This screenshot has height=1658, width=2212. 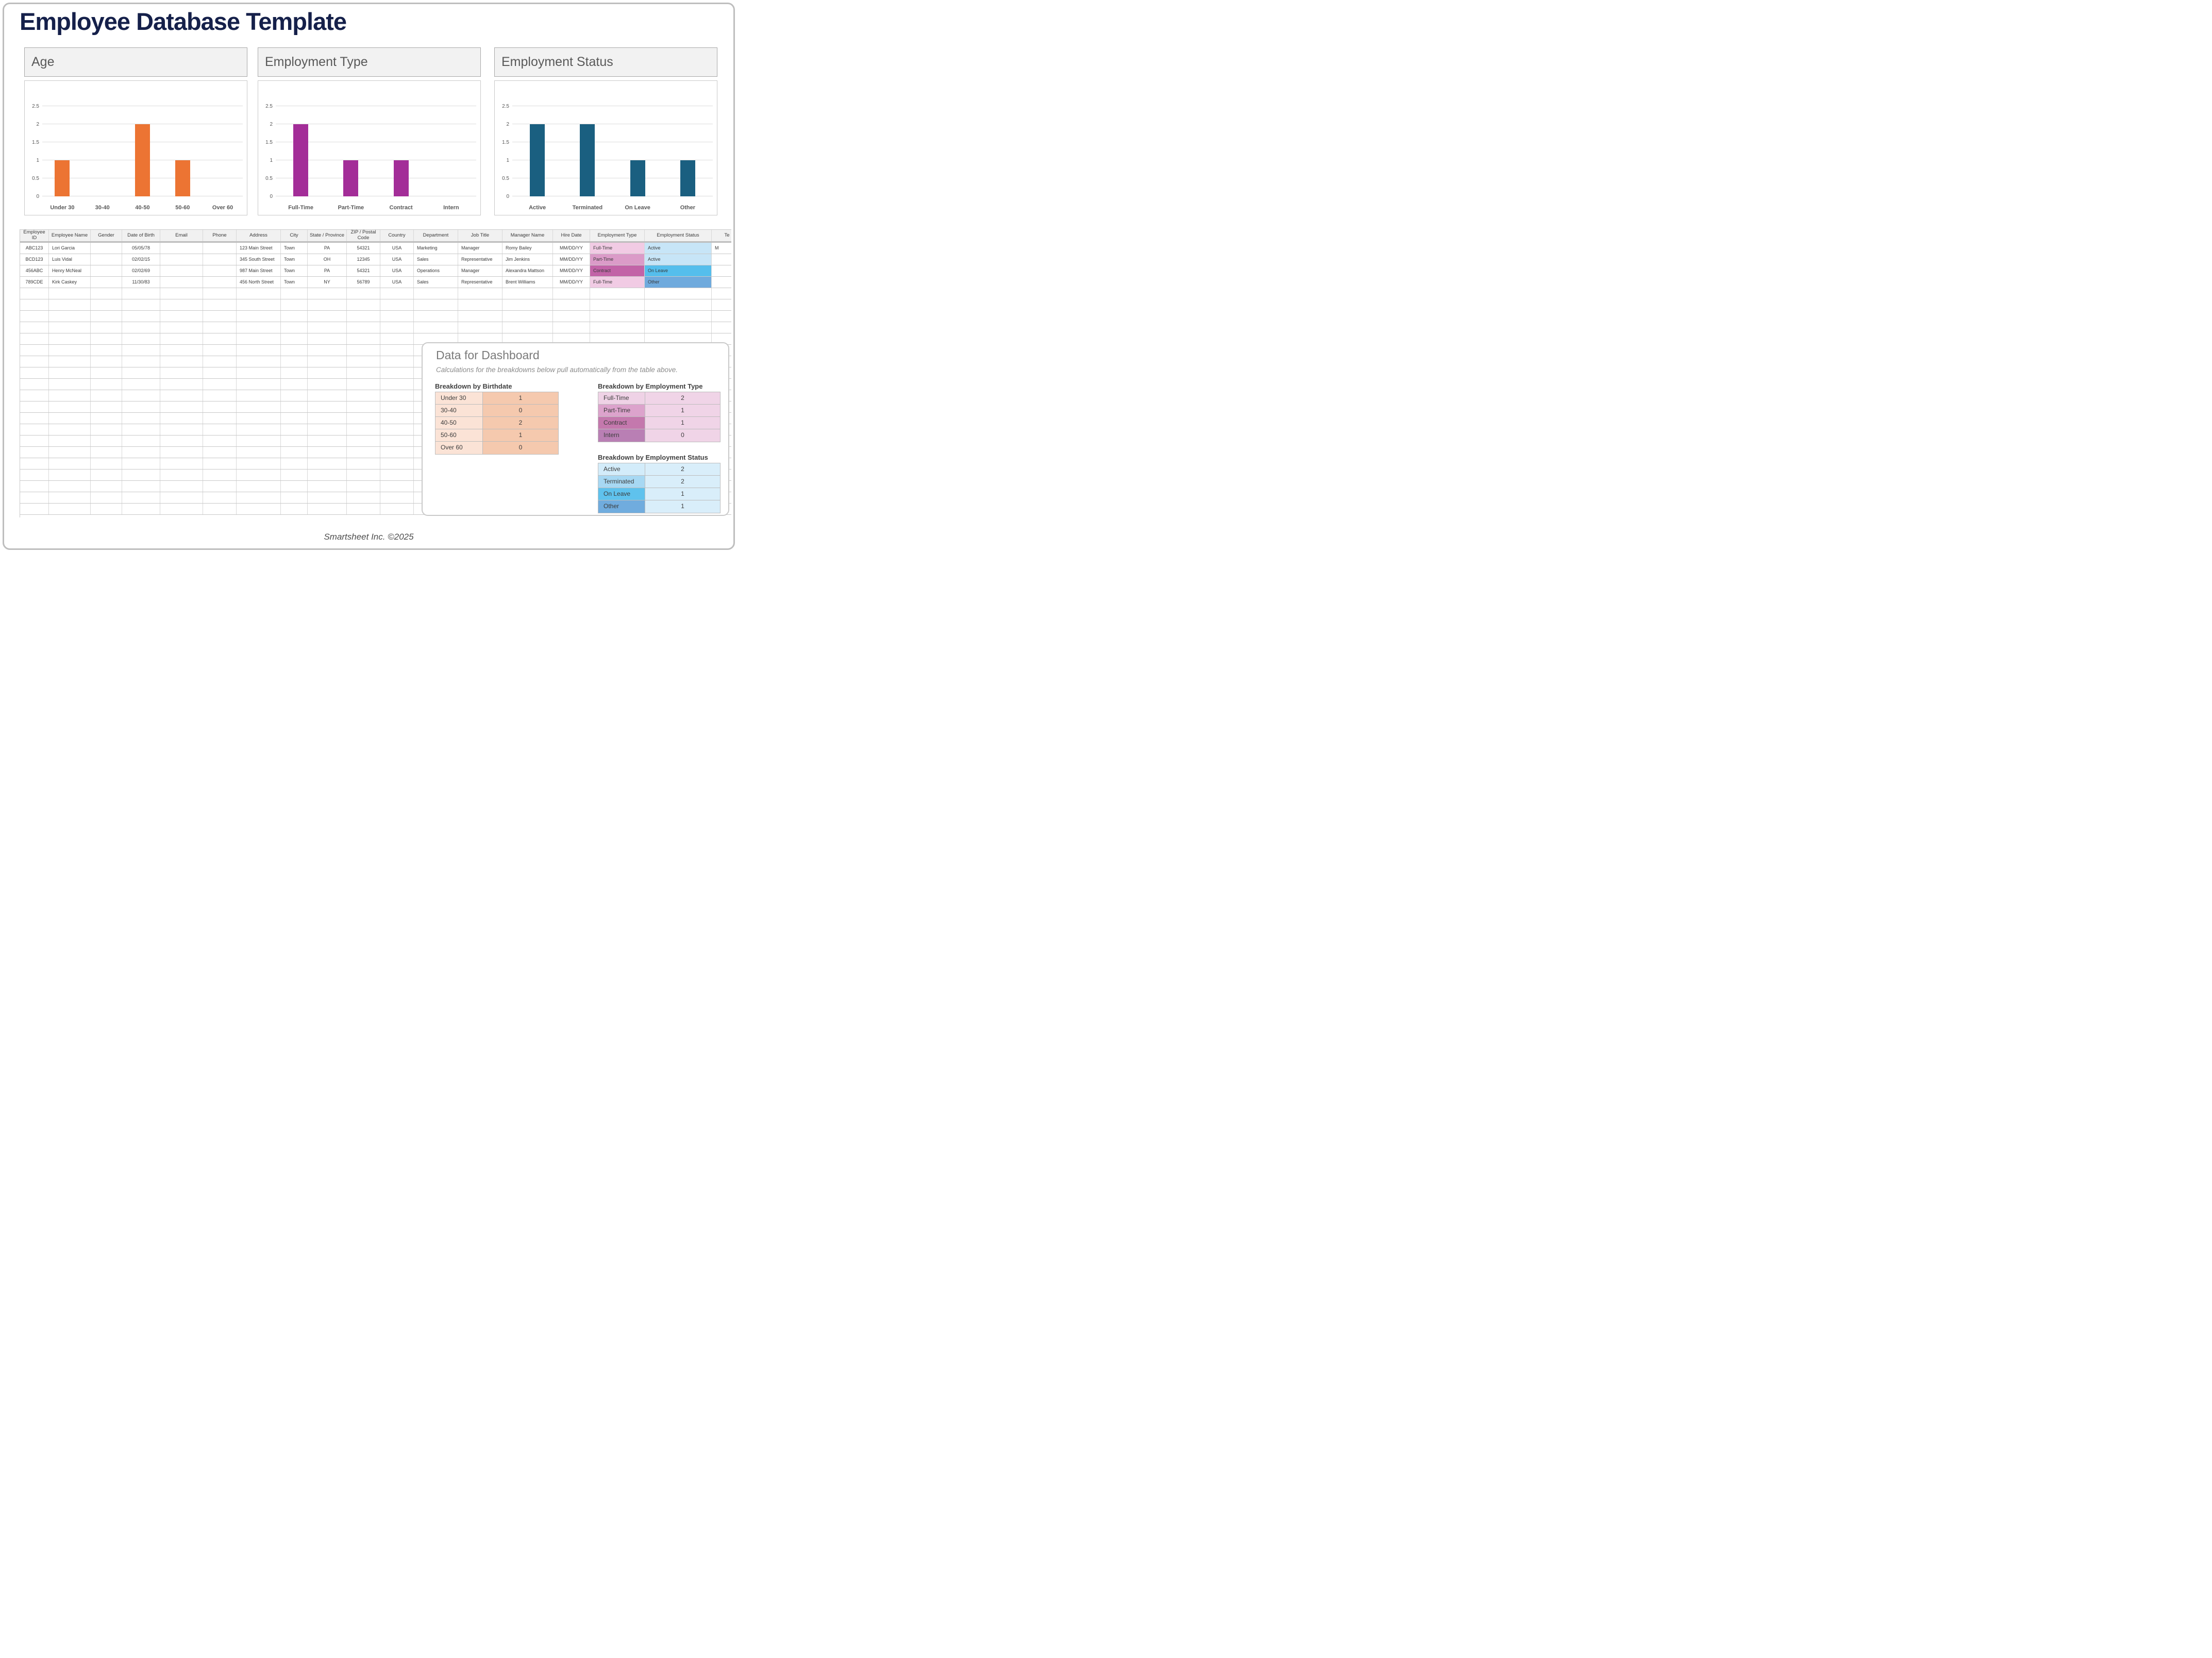 What do you see at coordinates (459, 398) in the screenshot?
I see `breakdown-label: Under 30` at bounding box center [459, 398].